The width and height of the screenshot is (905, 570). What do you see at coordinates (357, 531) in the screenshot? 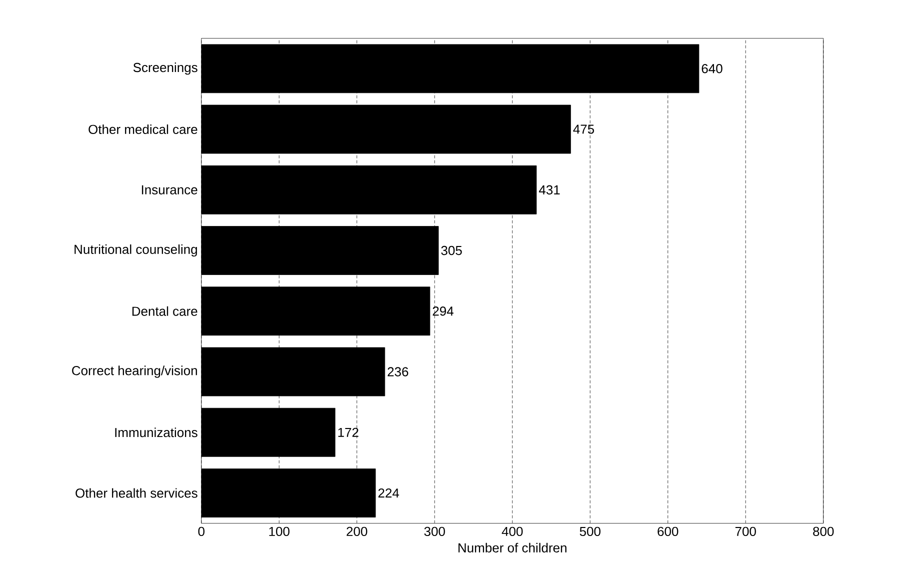
I see `x-tick-label: 200` at bounding box center [357, 531].